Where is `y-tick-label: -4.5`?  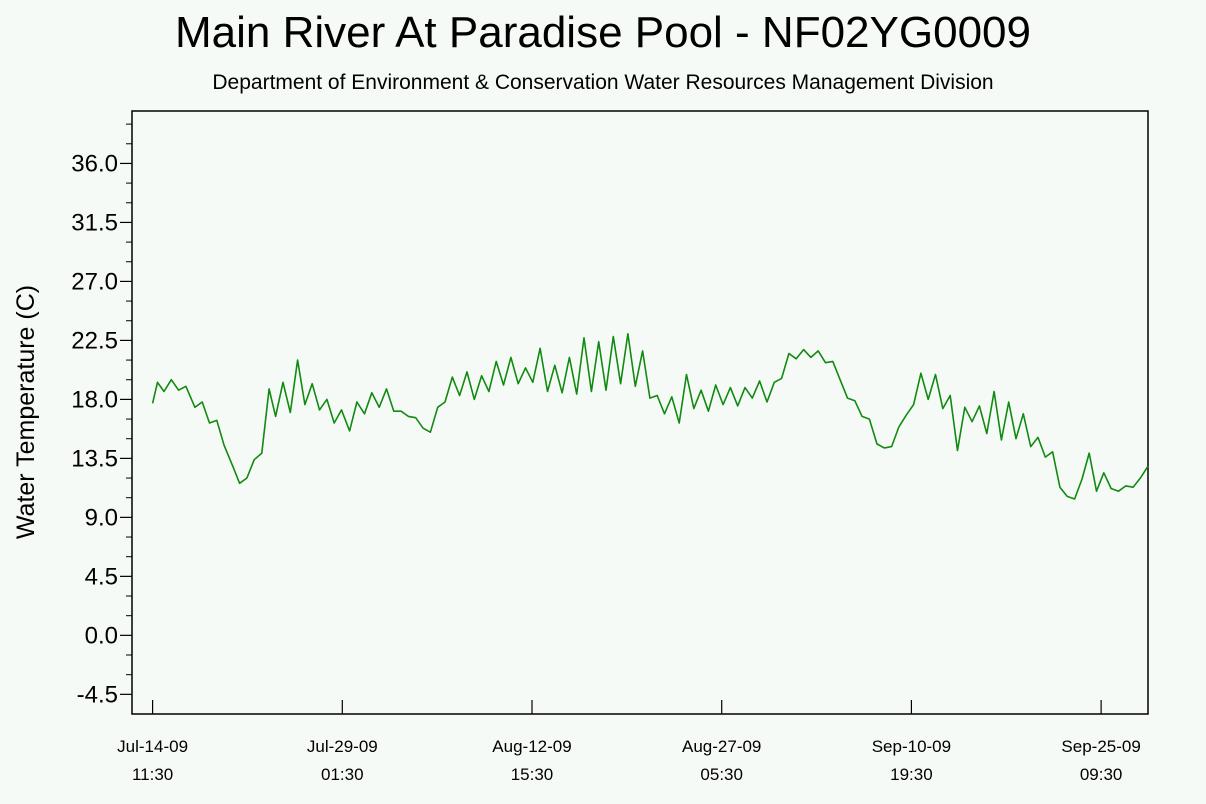 y-tick-label: -4.5 is located at coordinates (97, 694).